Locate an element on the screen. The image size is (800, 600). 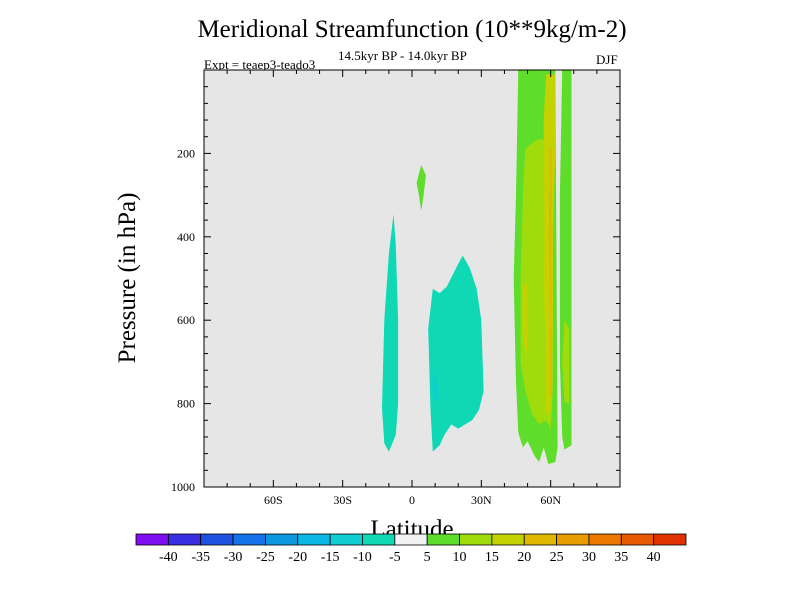
y-tick-label: 1000 is located at coordinates (183, 487).